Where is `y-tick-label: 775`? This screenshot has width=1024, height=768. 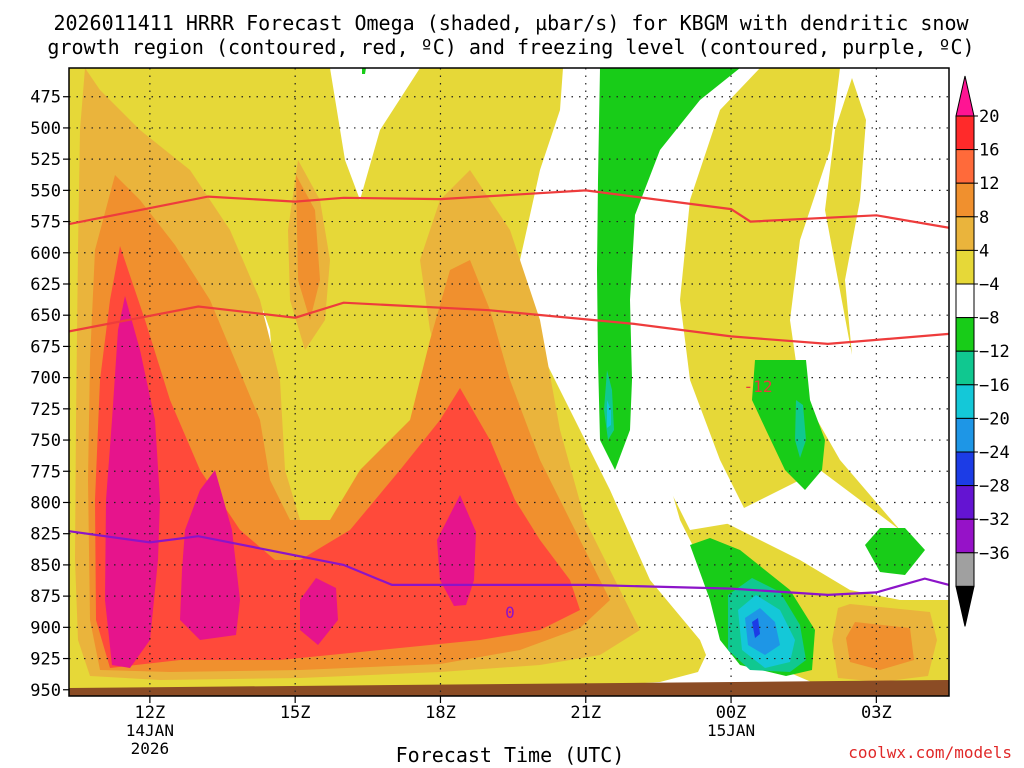 y-tick-label: 775 is located at coordinates (45, 472).